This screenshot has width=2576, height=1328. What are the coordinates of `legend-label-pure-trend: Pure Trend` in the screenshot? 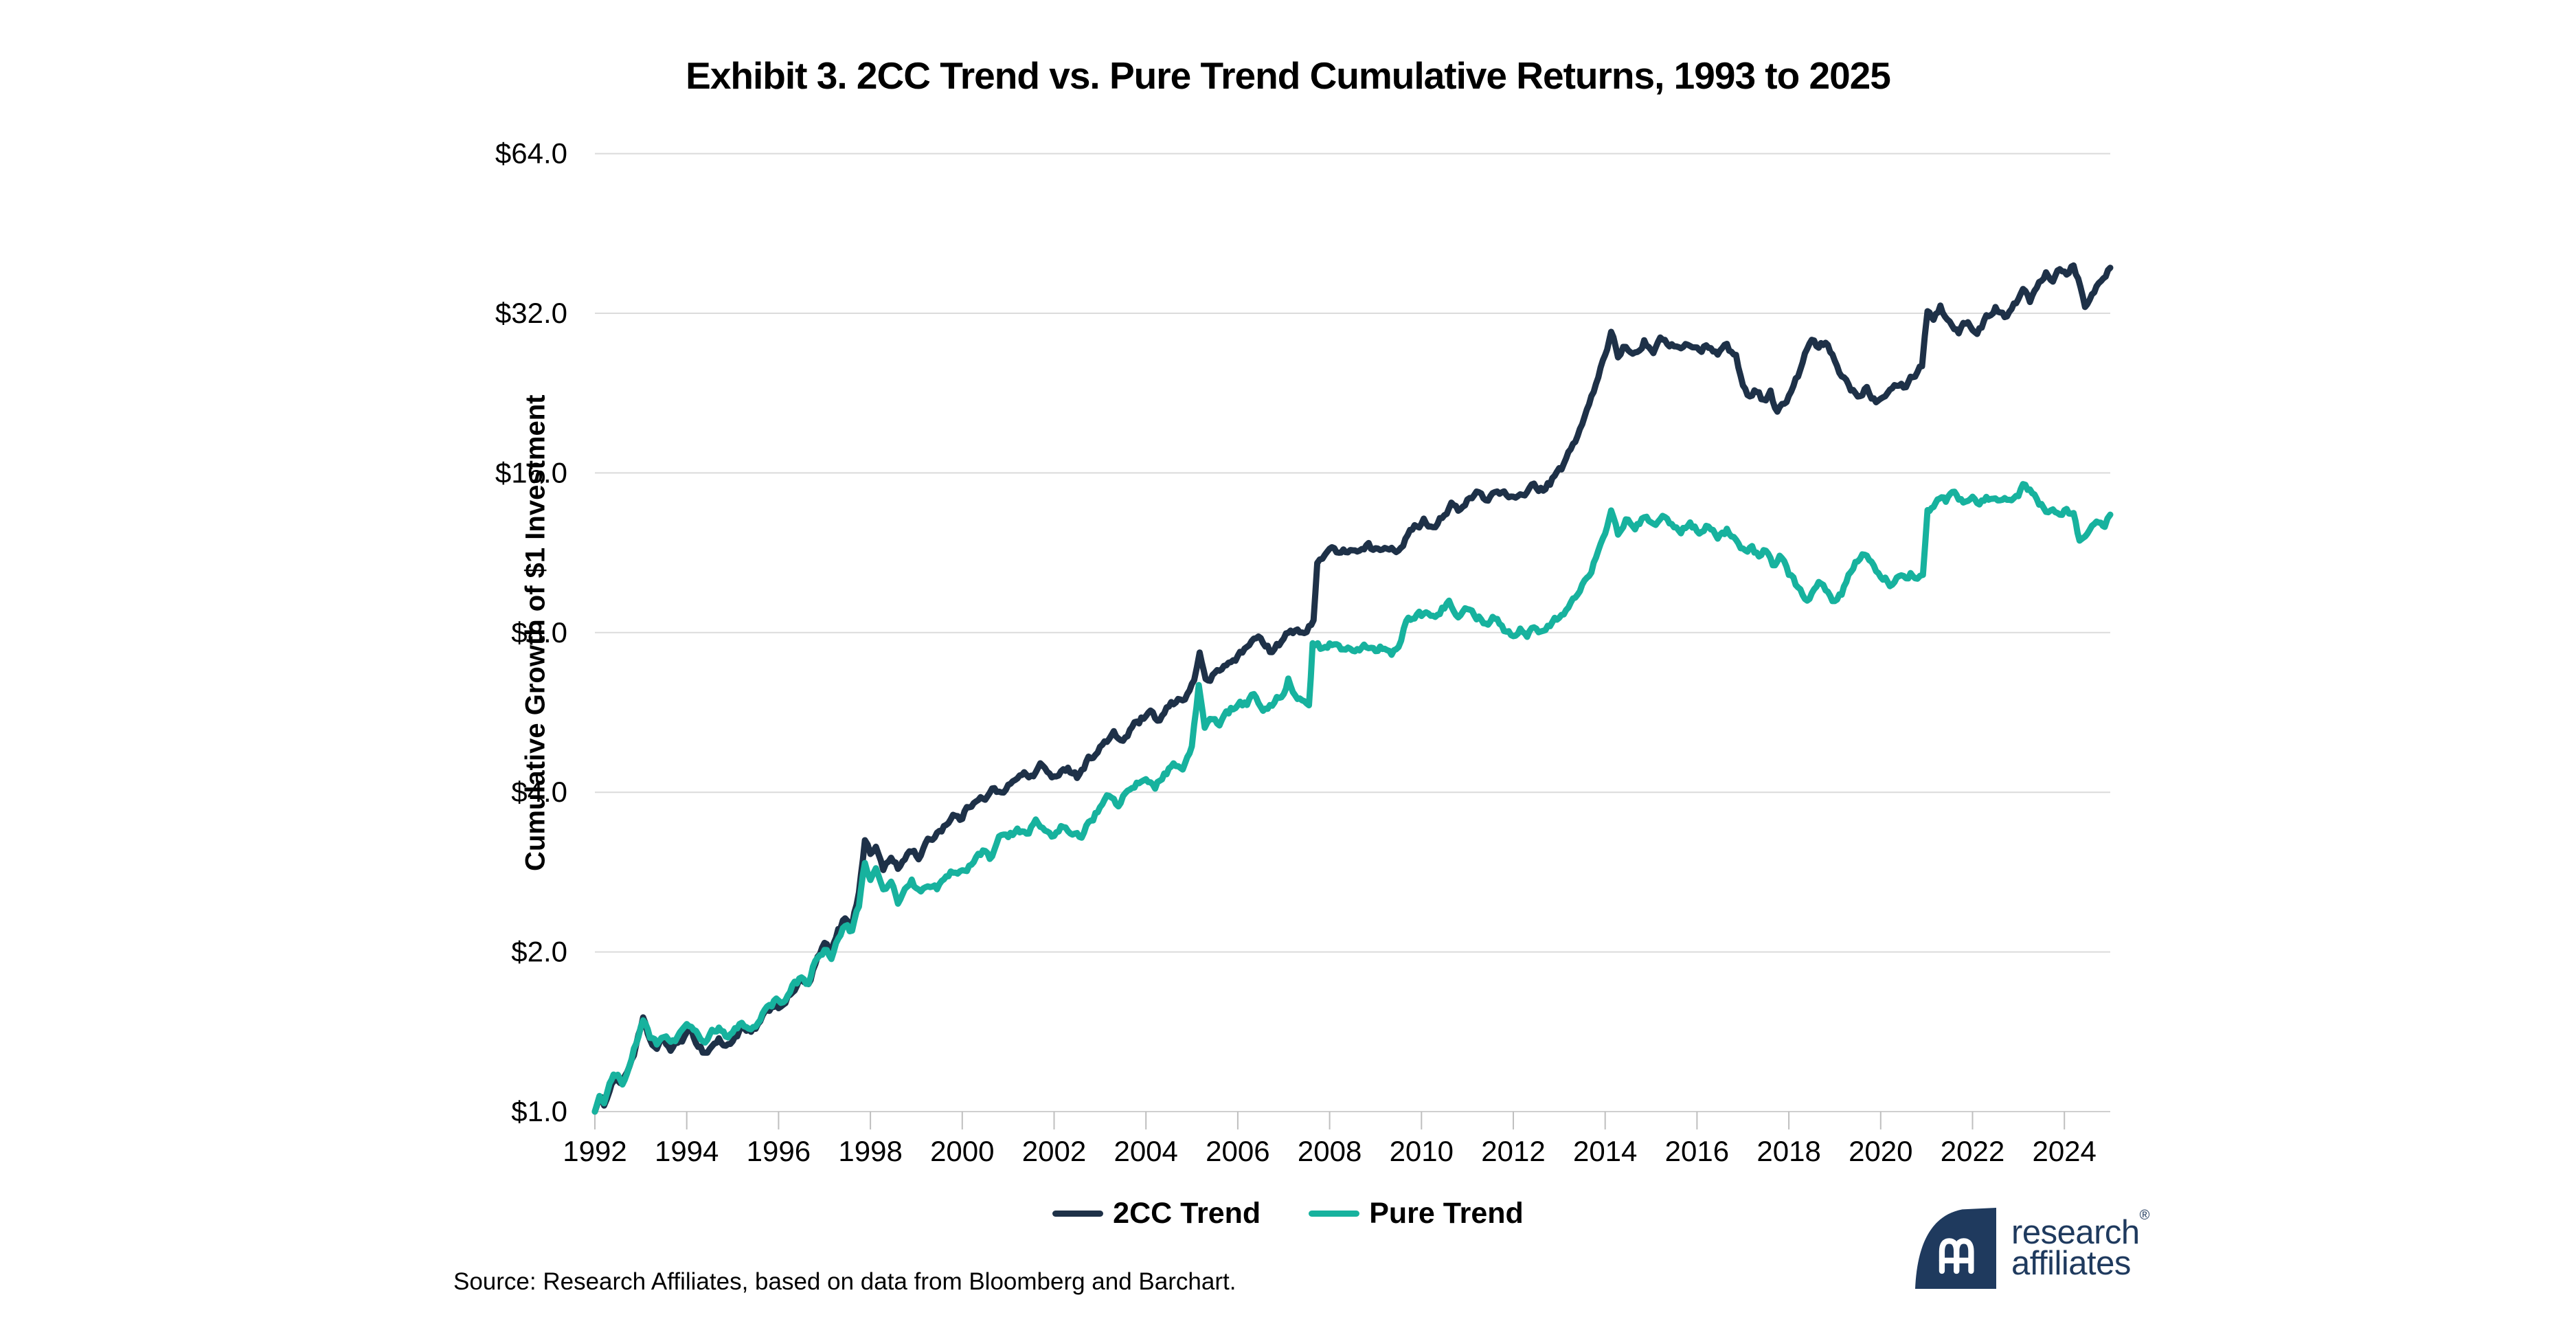 It's located at (1446, 1213).